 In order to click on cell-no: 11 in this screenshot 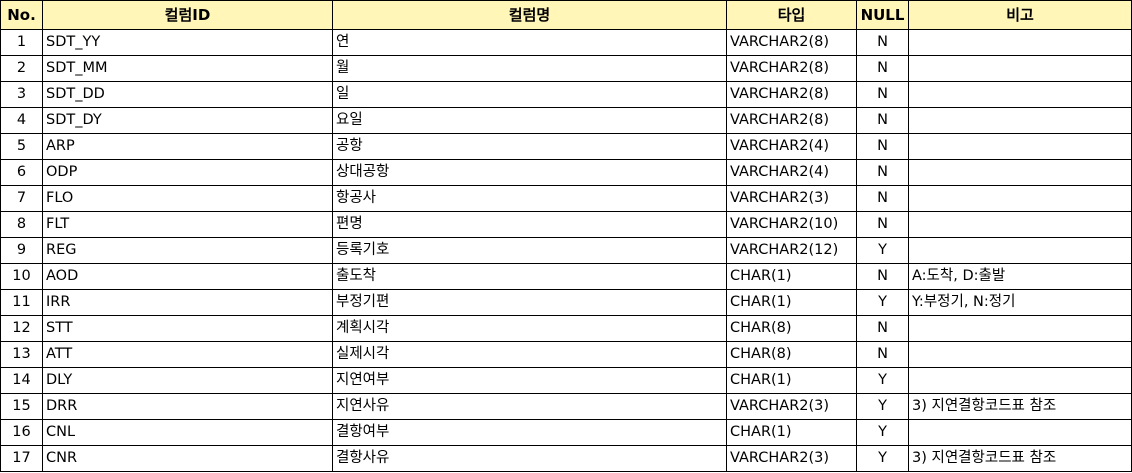, I will do `click(21, 302)`.